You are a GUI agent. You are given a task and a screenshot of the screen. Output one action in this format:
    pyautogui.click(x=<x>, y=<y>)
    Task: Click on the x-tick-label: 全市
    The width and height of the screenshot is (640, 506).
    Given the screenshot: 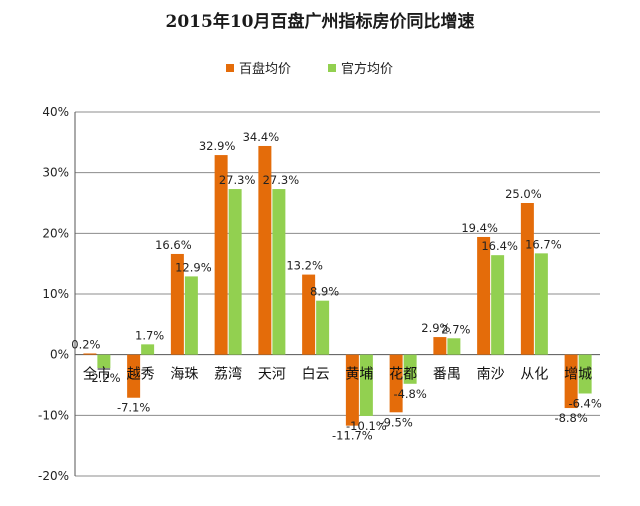 What is the action you would take?
    pyautogui.click(x=97, y=374)
    